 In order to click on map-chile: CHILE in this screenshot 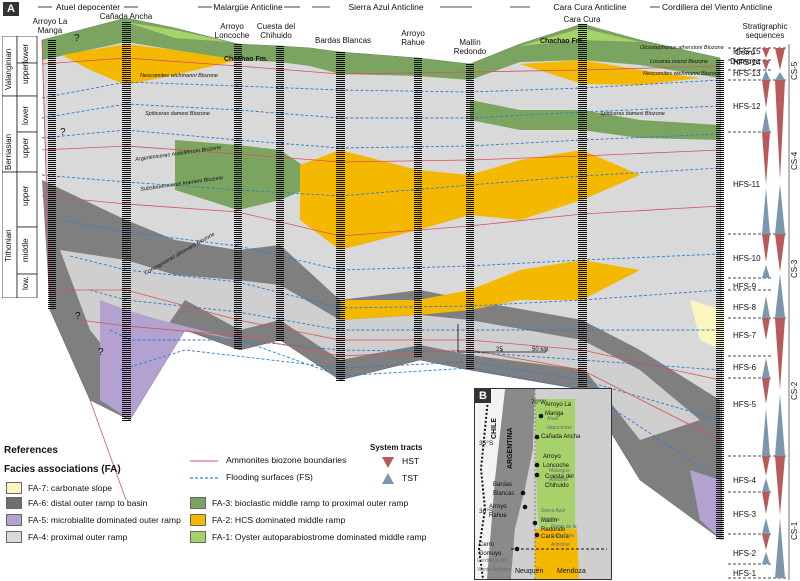, I will do `click(494, 428)`.